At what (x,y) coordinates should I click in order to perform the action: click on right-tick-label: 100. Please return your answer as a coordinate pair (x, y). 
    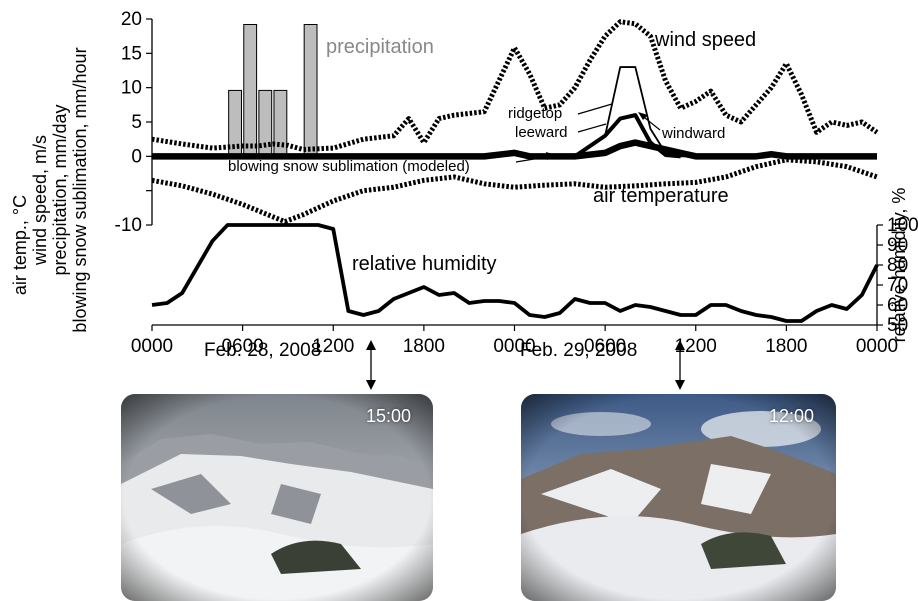
    Looking at the image, I should click on (902, 225).